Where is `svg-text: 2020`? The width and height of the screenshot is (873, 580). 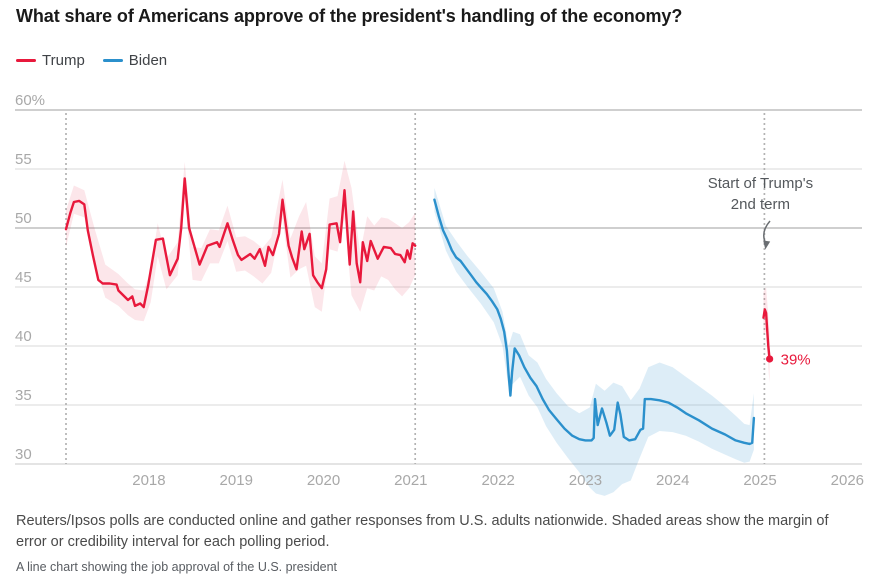 svg-text: 2020 is located at coordinates (323, 480).